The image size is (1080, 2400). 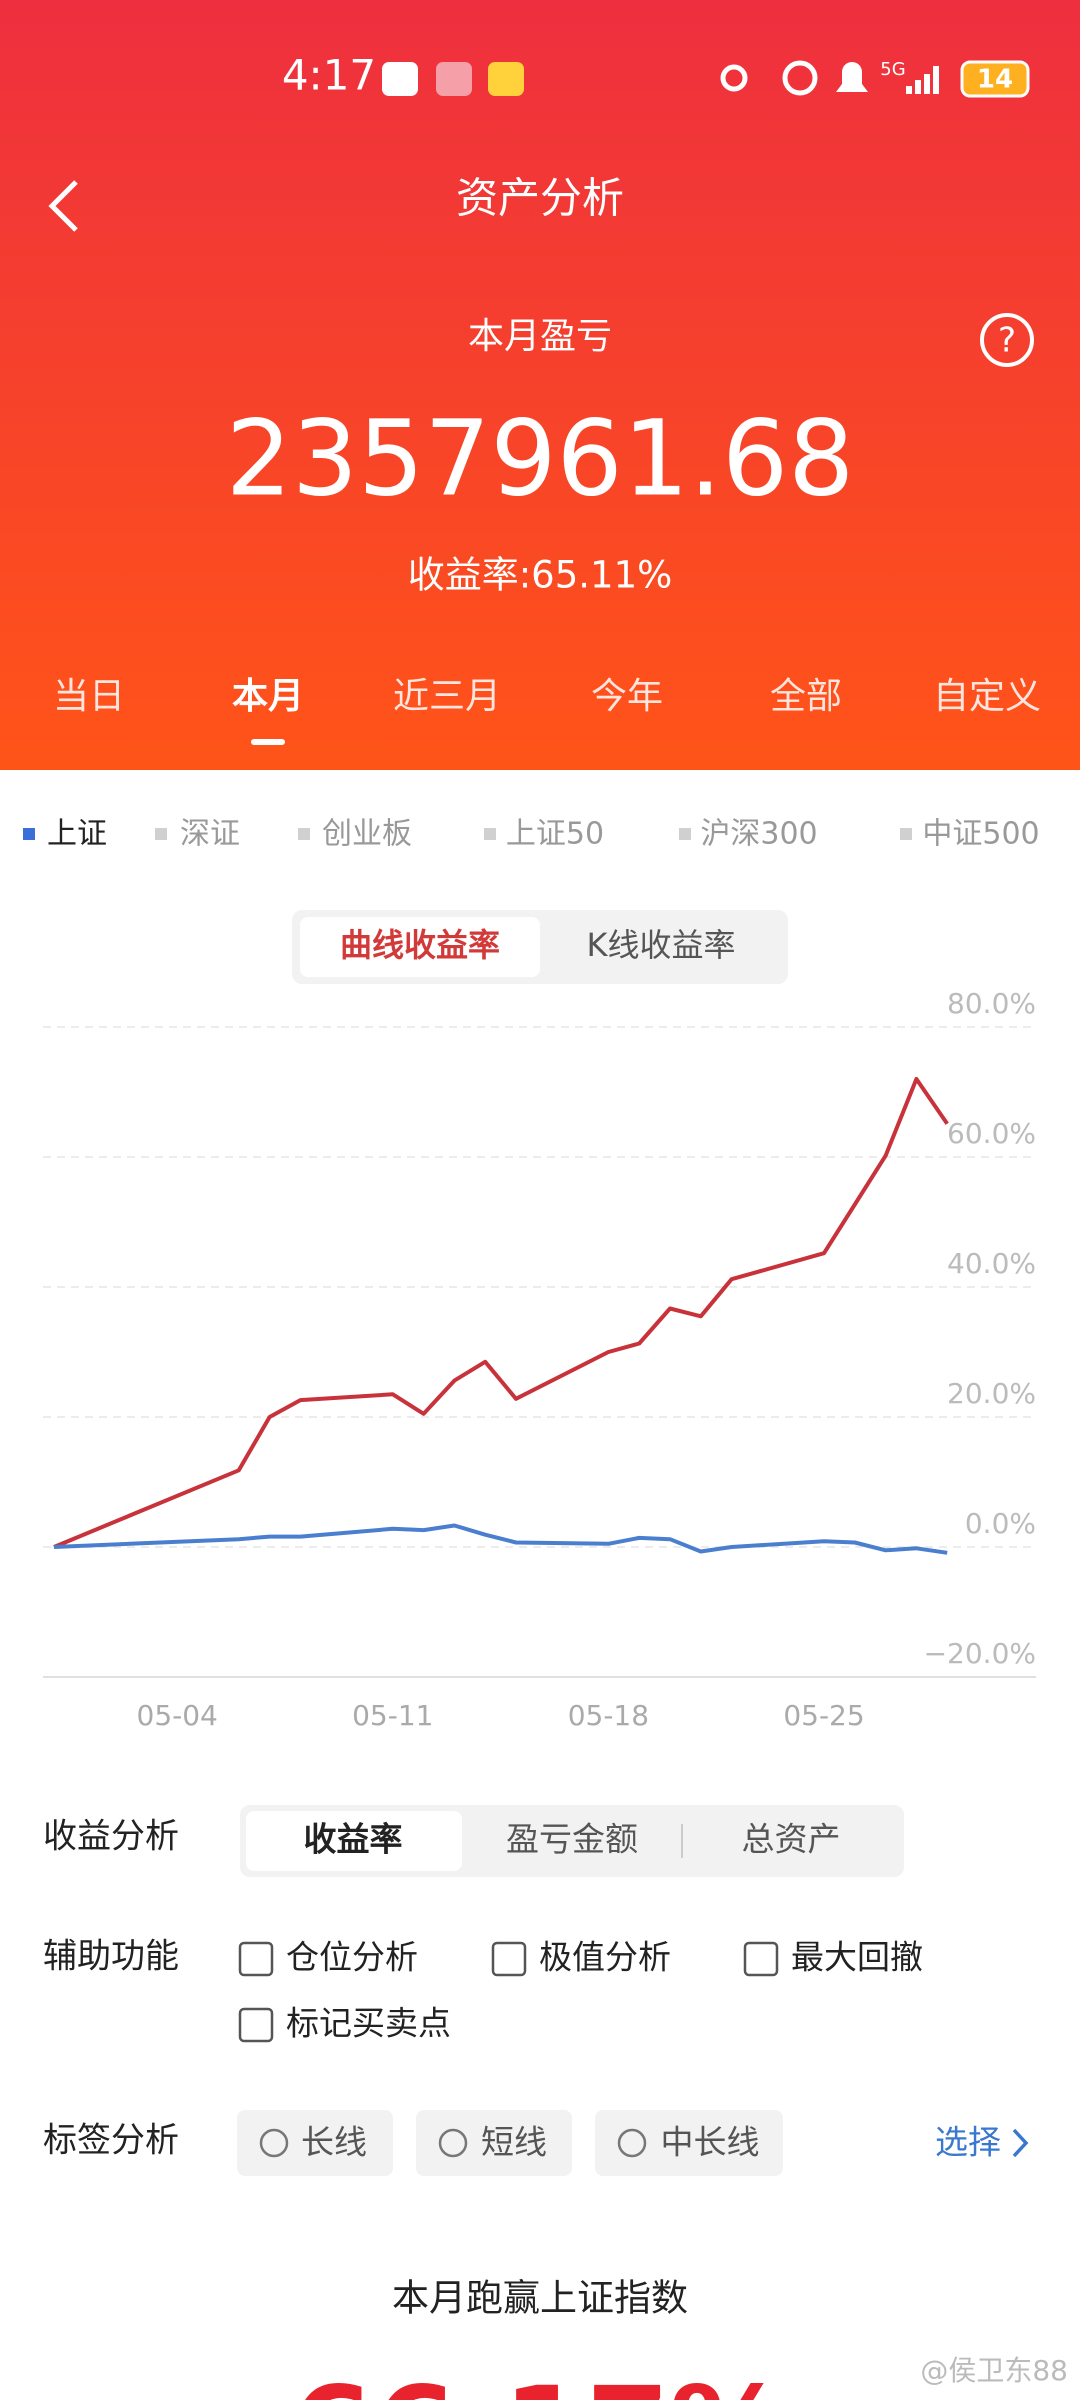 I want to click on segment-option: 盈亏金额, so click(x=572, y=1839).